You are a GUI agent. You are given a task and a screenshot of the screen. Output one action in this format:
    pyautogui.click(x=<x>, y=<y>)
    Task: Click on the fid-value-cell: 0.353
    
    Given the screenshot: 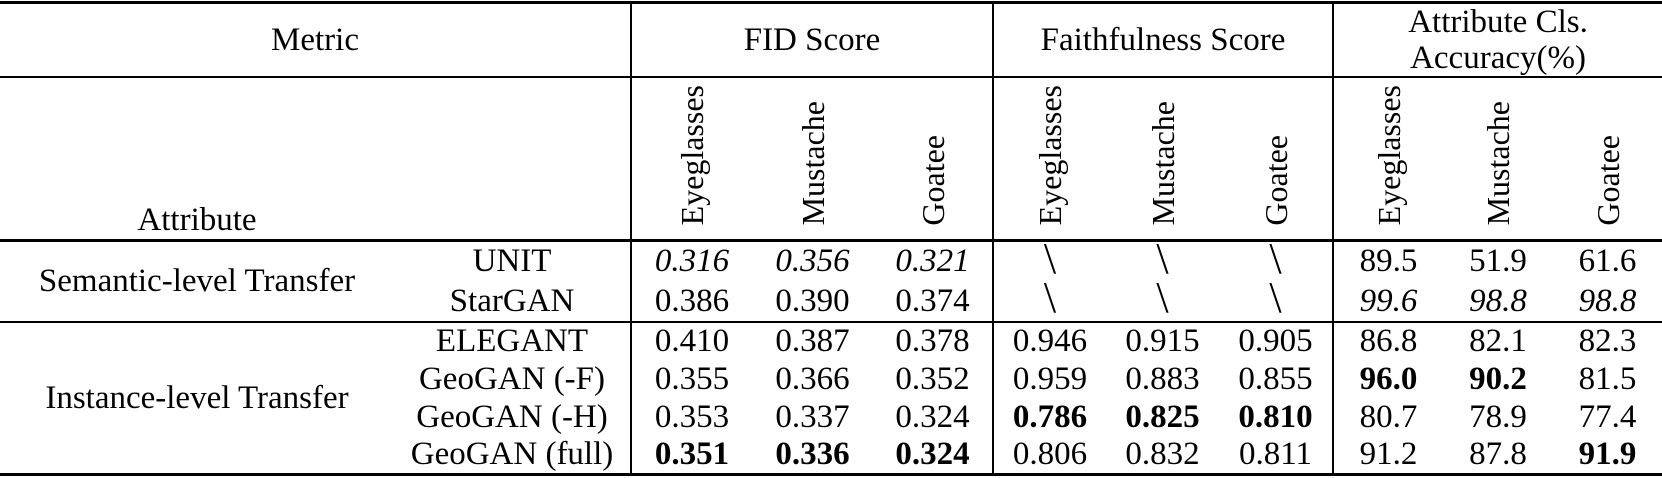 What is the action you would take?
    pyautogui.click(x=691, y=417)
    